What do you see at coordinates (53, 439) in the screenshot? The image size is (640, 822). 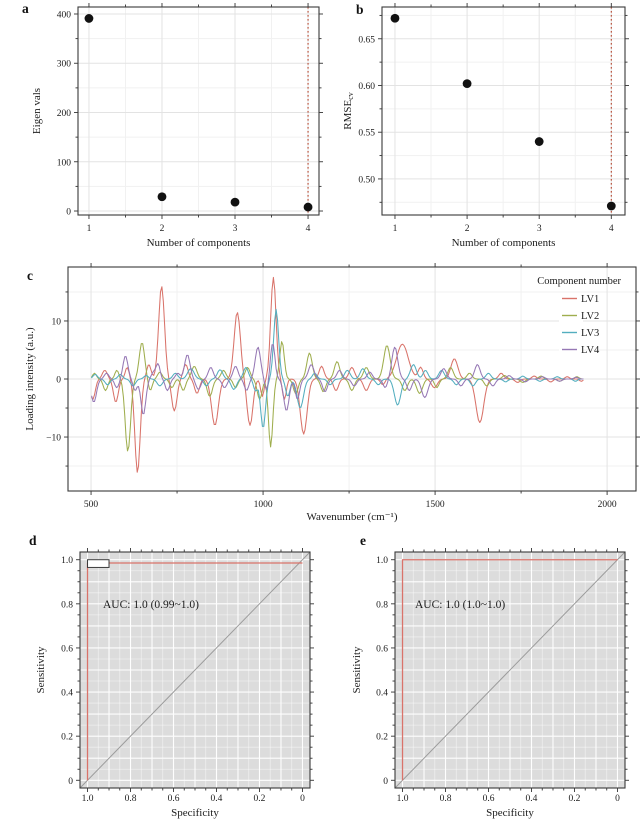 I see `svg-text: −10` at bounding box center [53, 439].